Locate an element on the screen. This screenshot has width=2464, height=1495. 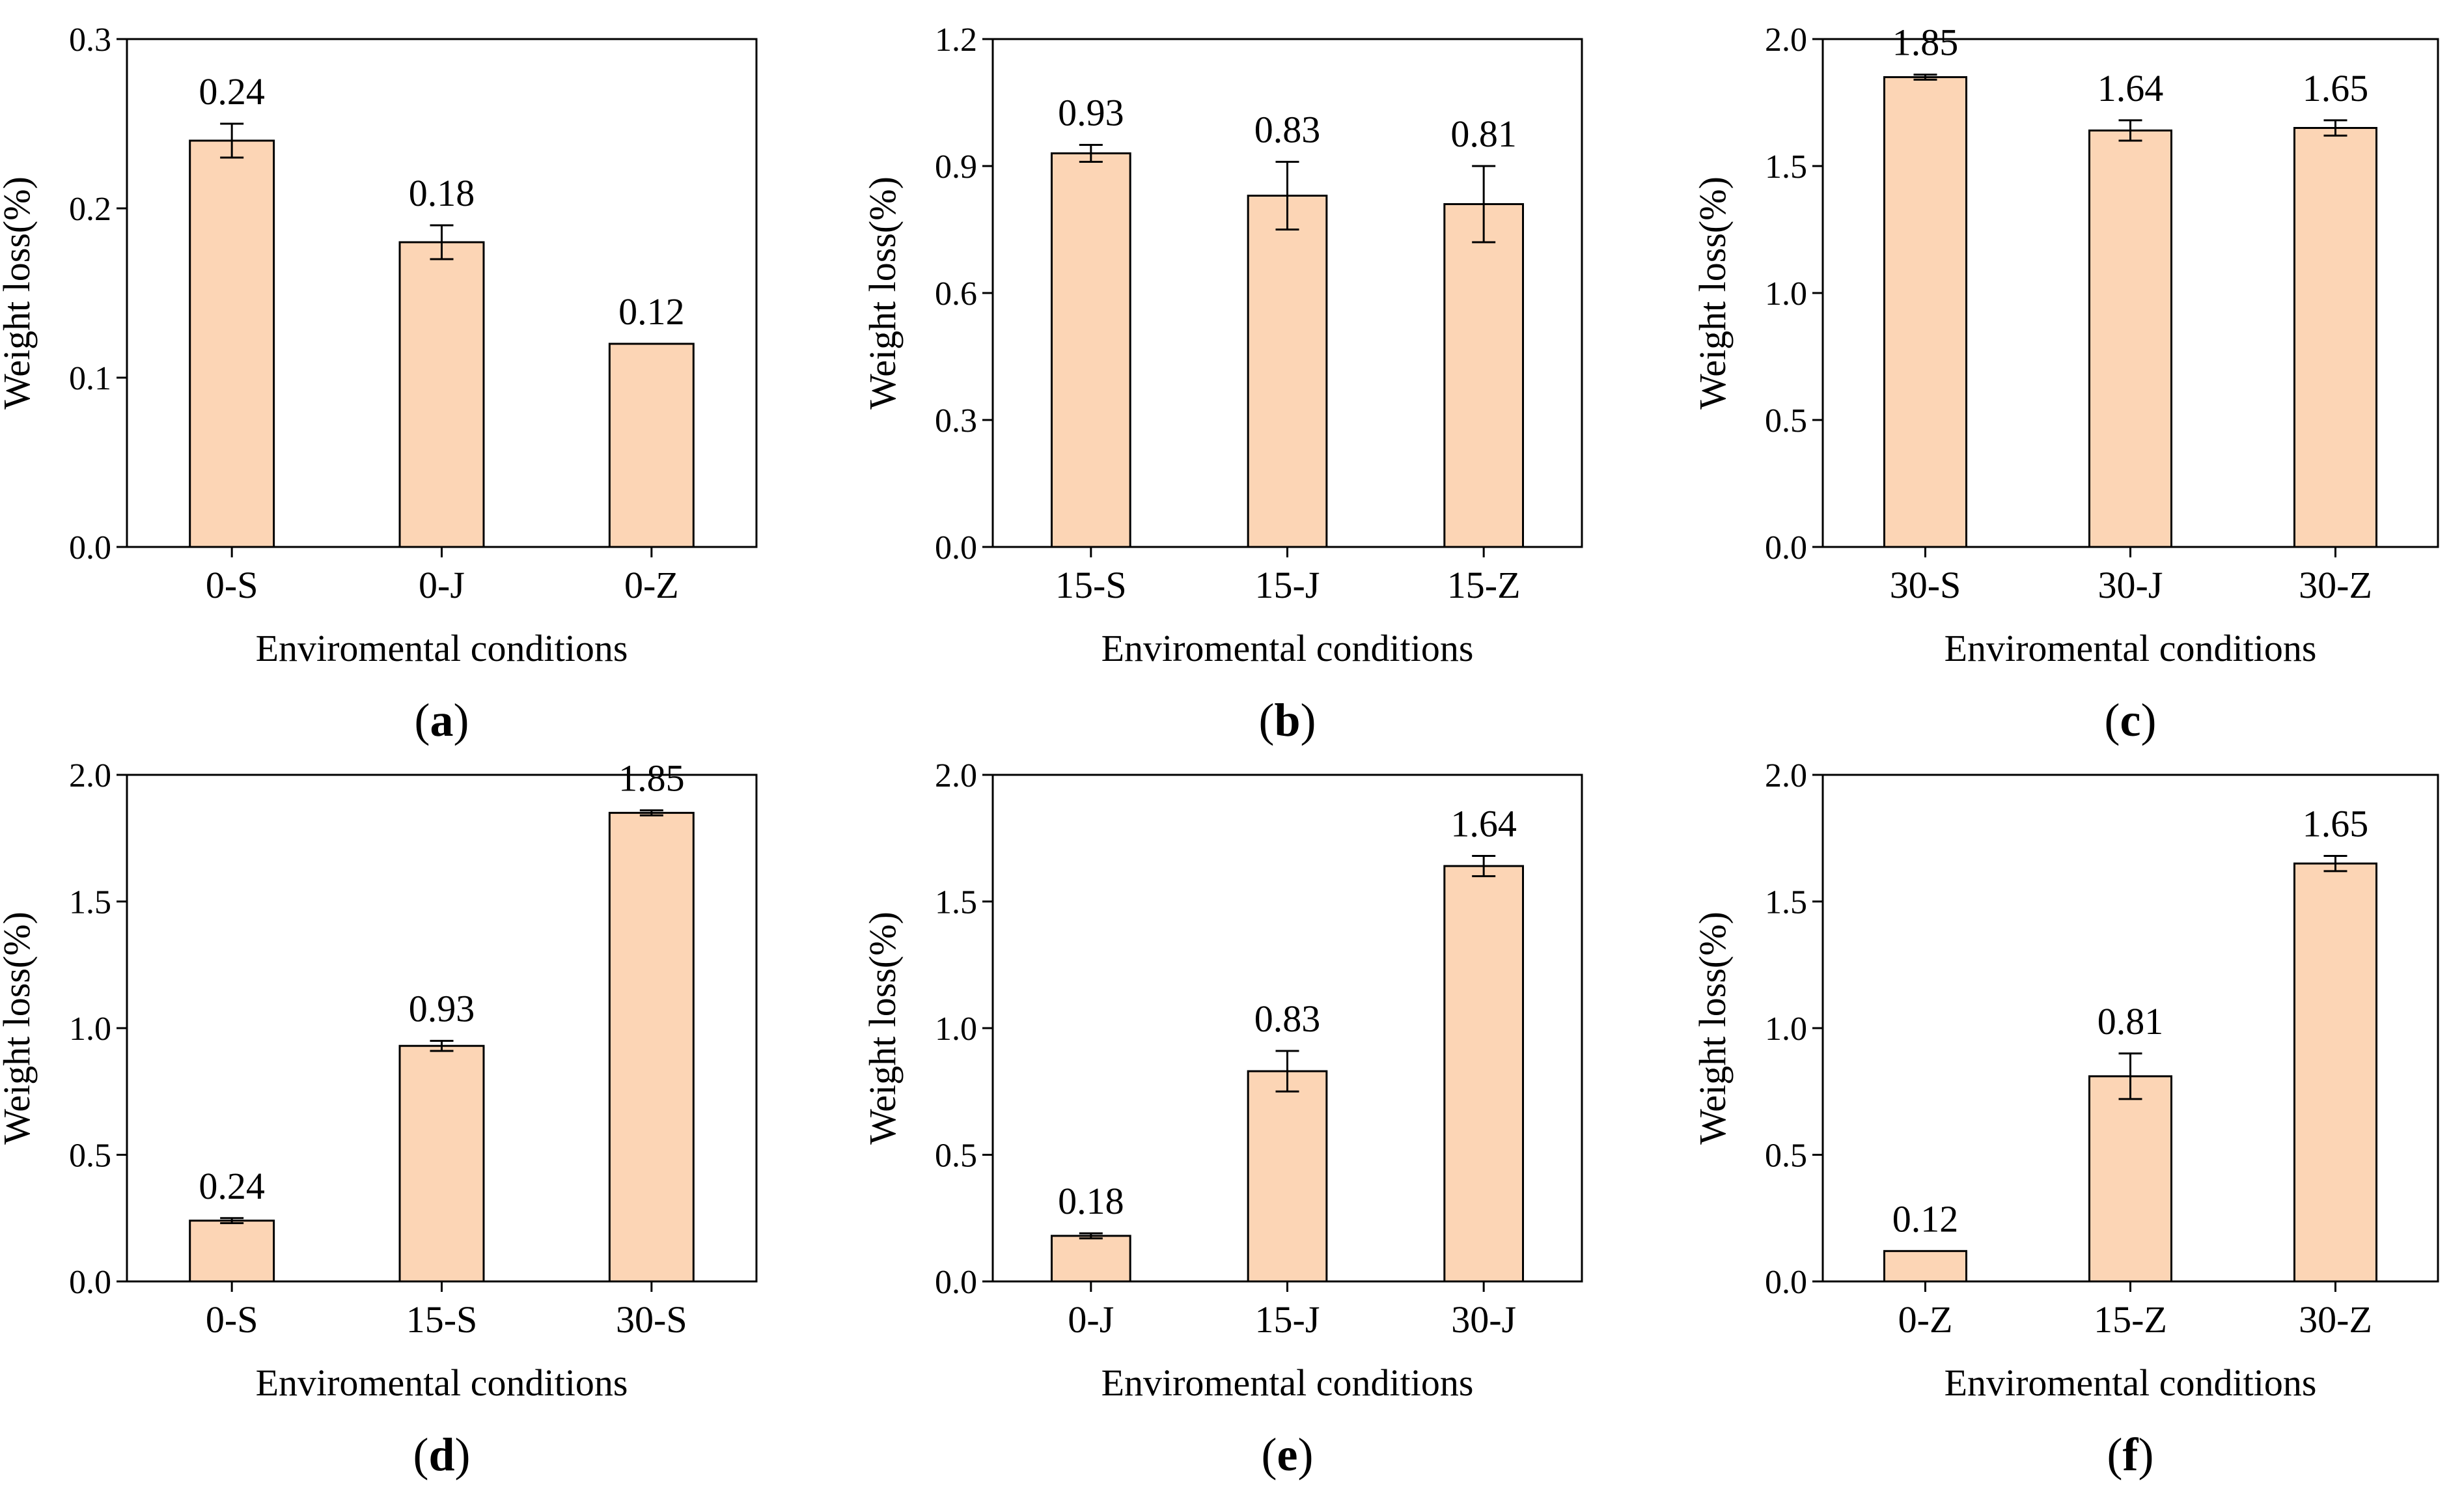
data-label: 0.18 is located at coordinates (1091, 1201).